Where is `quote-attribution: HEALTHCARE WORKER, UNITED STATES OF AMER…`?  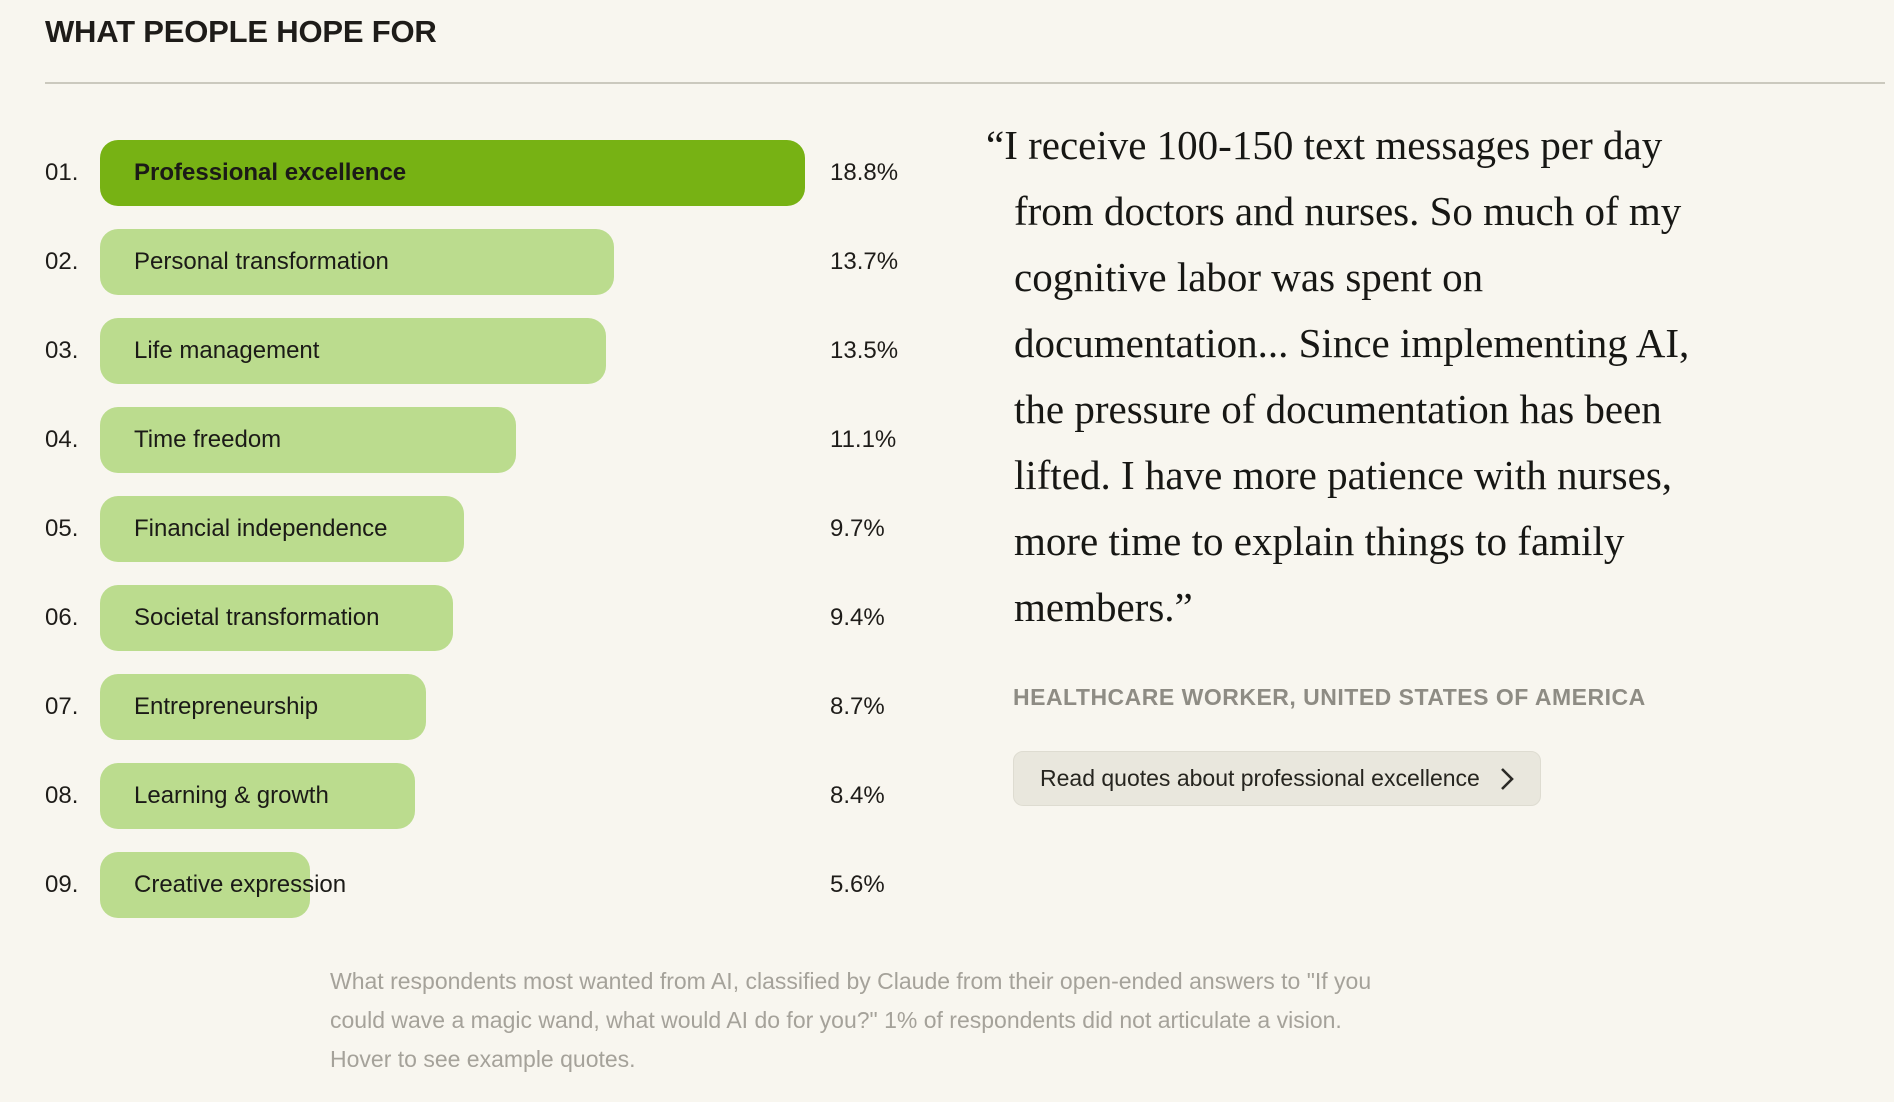 quote-attribution: HEALTHCARE WORKER, UNITED STATES OF AMER… is located at coordinates (1329, 697).